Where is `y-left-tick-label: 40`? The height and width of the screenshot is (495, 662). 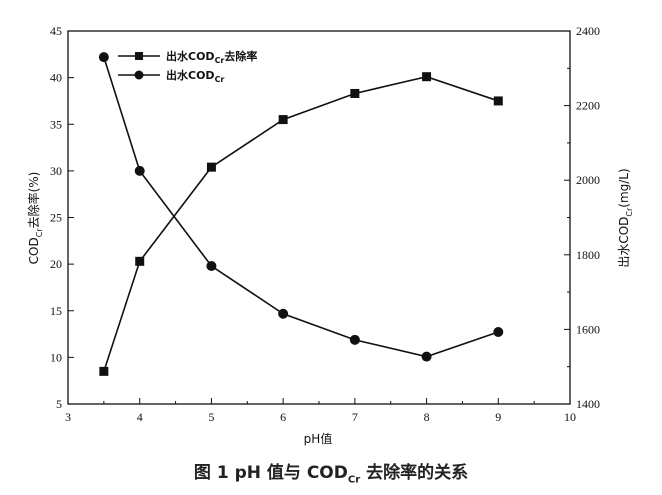
y-left-tick-label: 40 is located at coordinates (56, 78).